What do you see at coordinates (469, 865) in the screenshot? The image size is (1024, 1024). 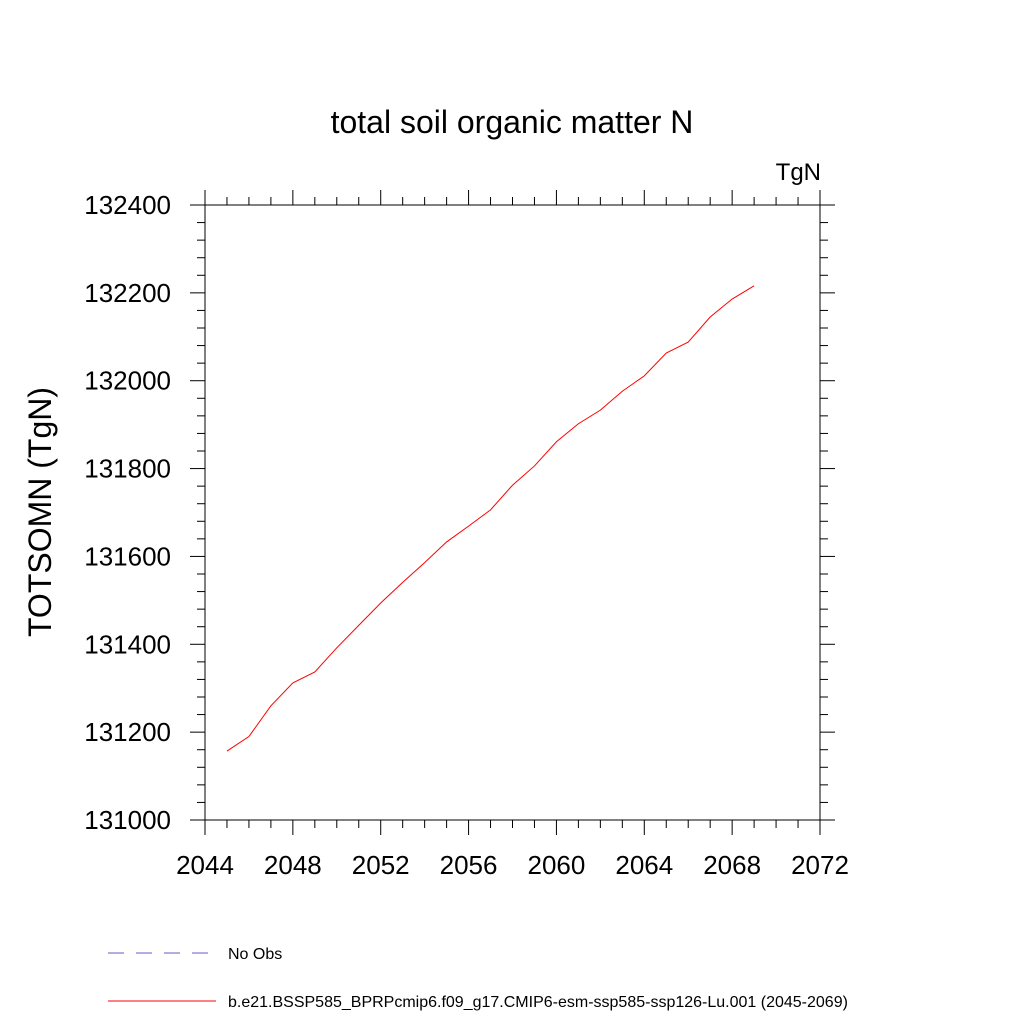 I see `x-tick-label: 2056` at bounding box center [469, 865].